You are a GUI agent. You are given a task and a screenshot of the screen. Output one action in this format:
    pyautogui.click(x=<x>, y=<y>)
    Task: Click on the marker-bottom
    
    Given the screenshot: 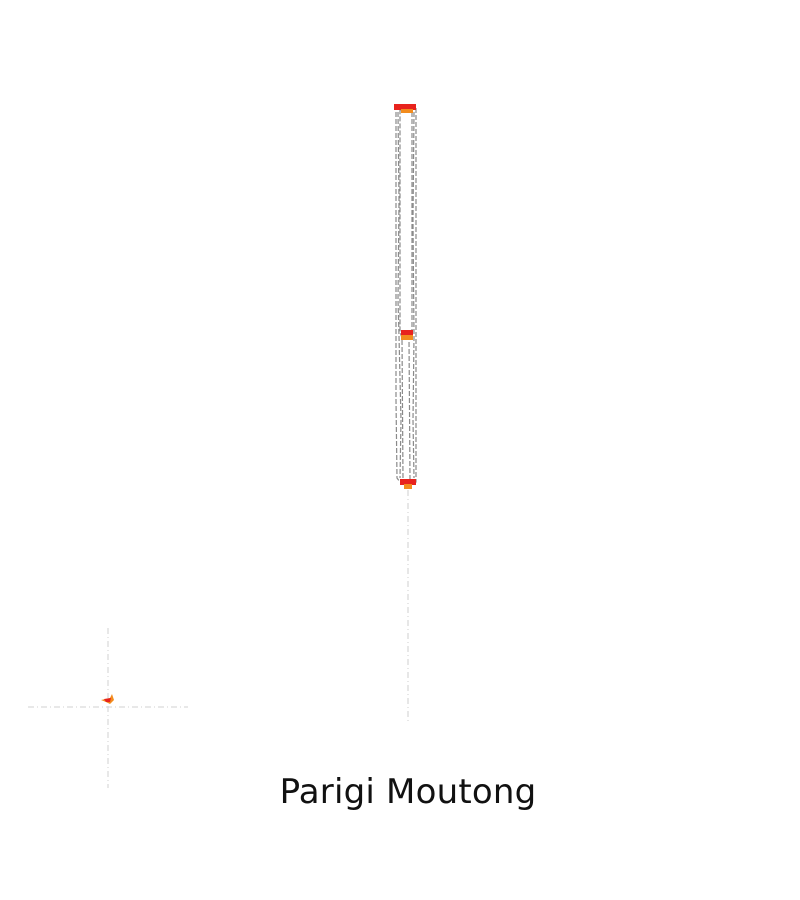 What is the action you would take?
    pyautogui.click(x=408, y=482)
    